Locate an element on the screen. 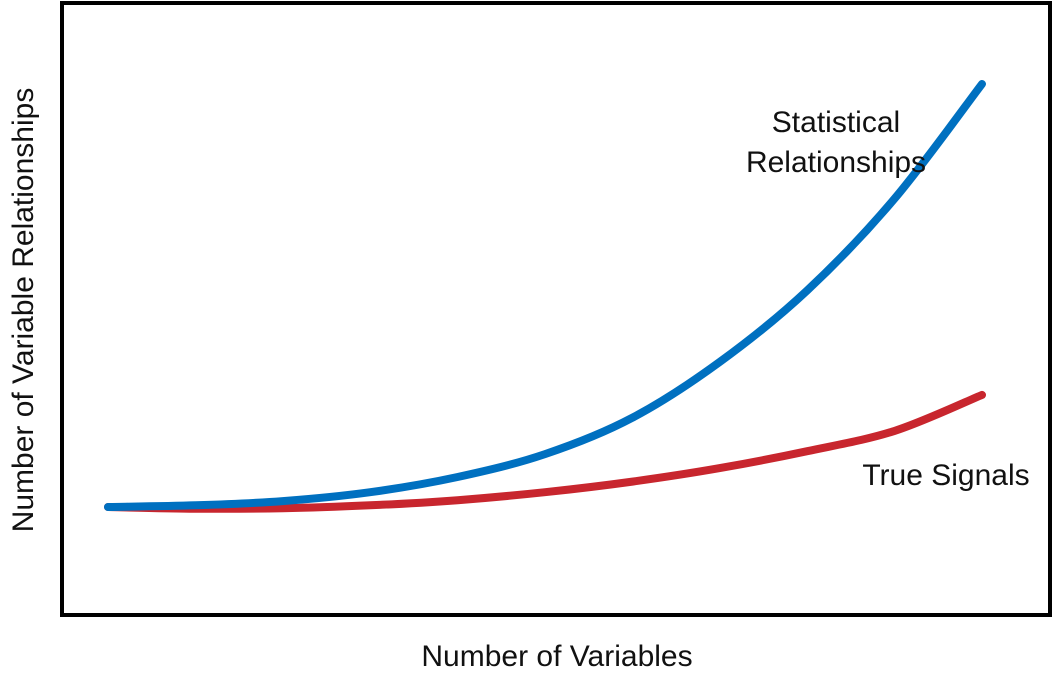 The height and width of the screenshot is (678, 1054). series-annotation: Relationships is located at coordinates (836, 162).